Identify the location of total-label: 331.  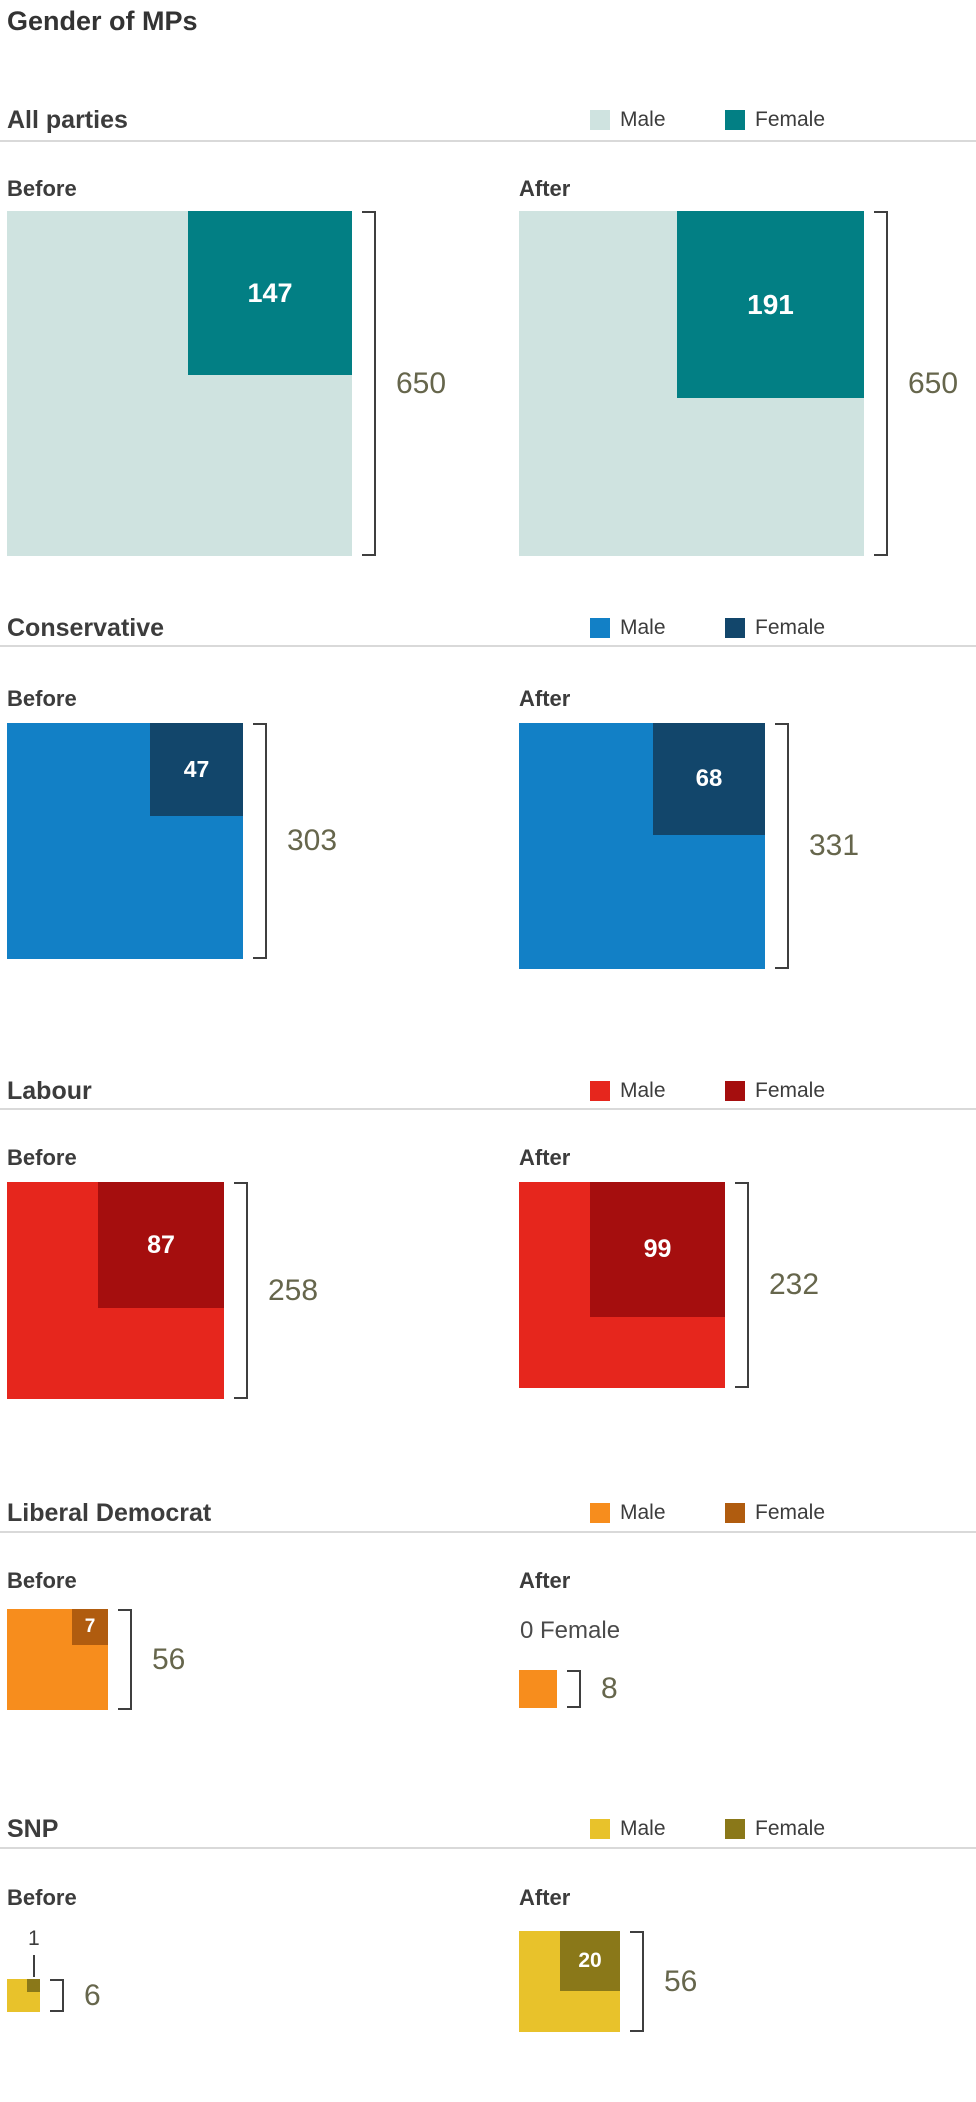
(834, 845).